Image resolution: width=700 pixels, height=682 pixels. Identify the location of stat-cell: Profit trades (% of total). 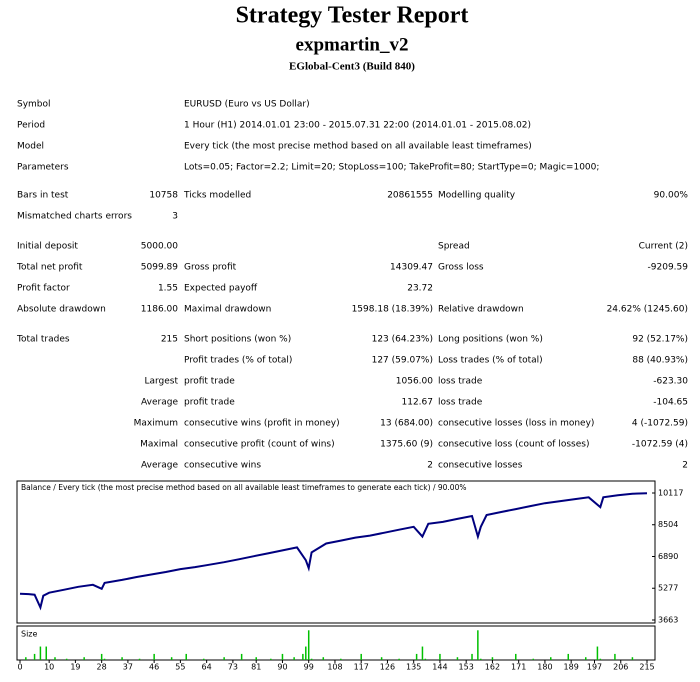
(238, 361).